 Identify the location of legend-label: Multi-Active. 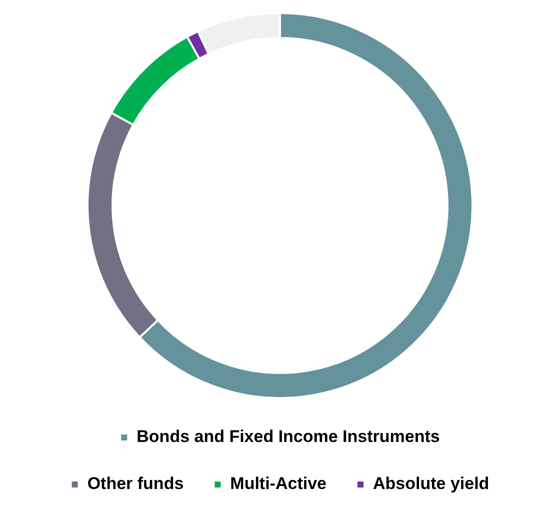
(278, 484).